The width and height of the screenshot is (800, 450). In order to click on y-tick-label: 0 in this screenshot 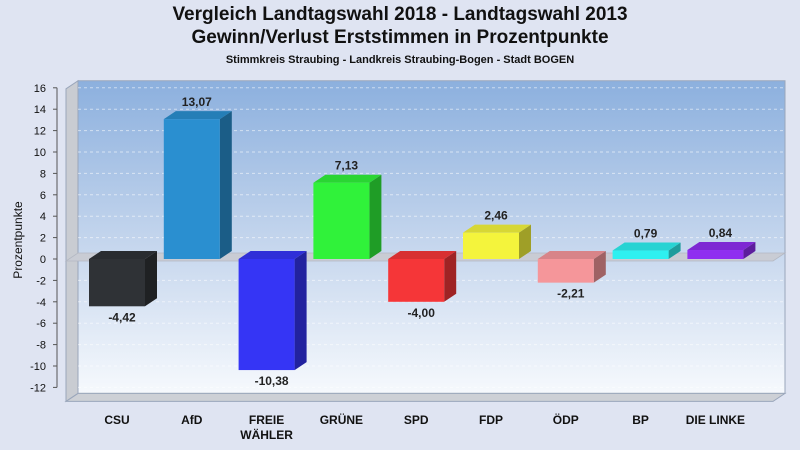, I will do `click(43, 260)`.